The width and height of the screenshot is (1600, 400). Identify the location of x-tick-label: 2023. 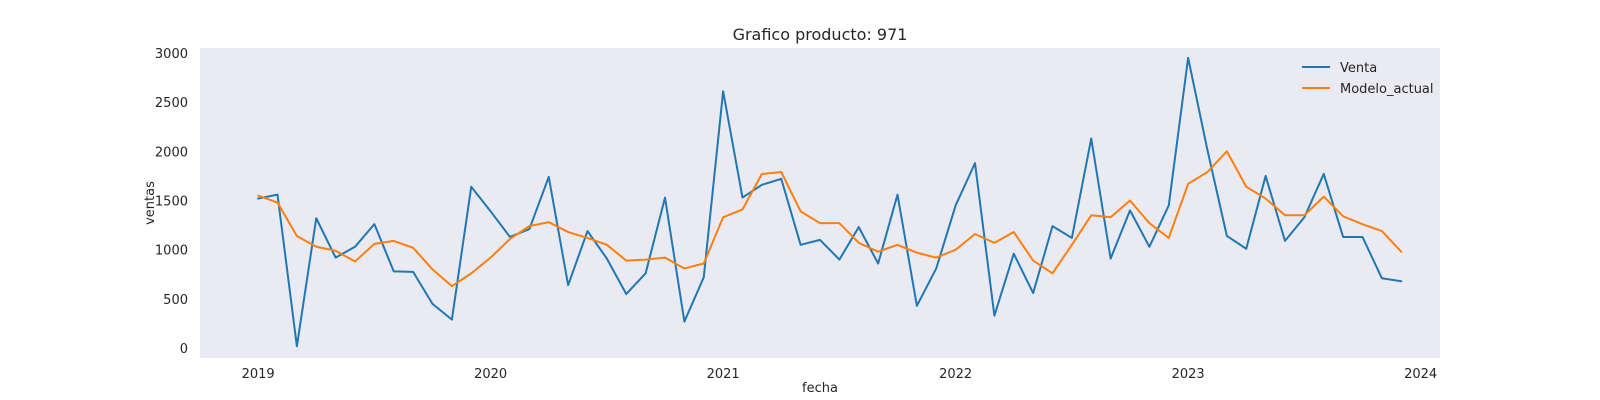
(1188, 374).